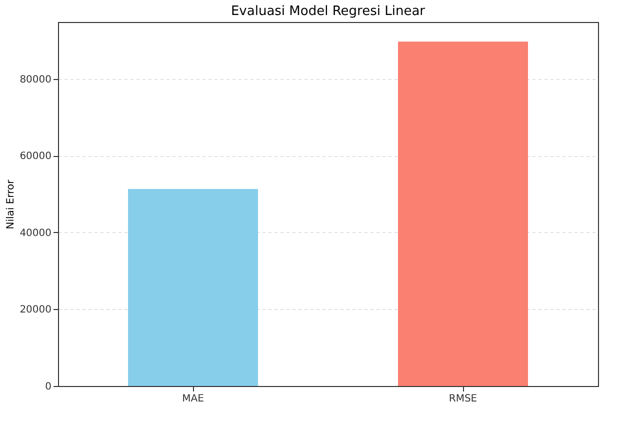 The width and height of the screenshot is (643, 423). Describe the element at coordinates (48, 387) in the screenshot. I see `y-tick-label: 0` at that location.